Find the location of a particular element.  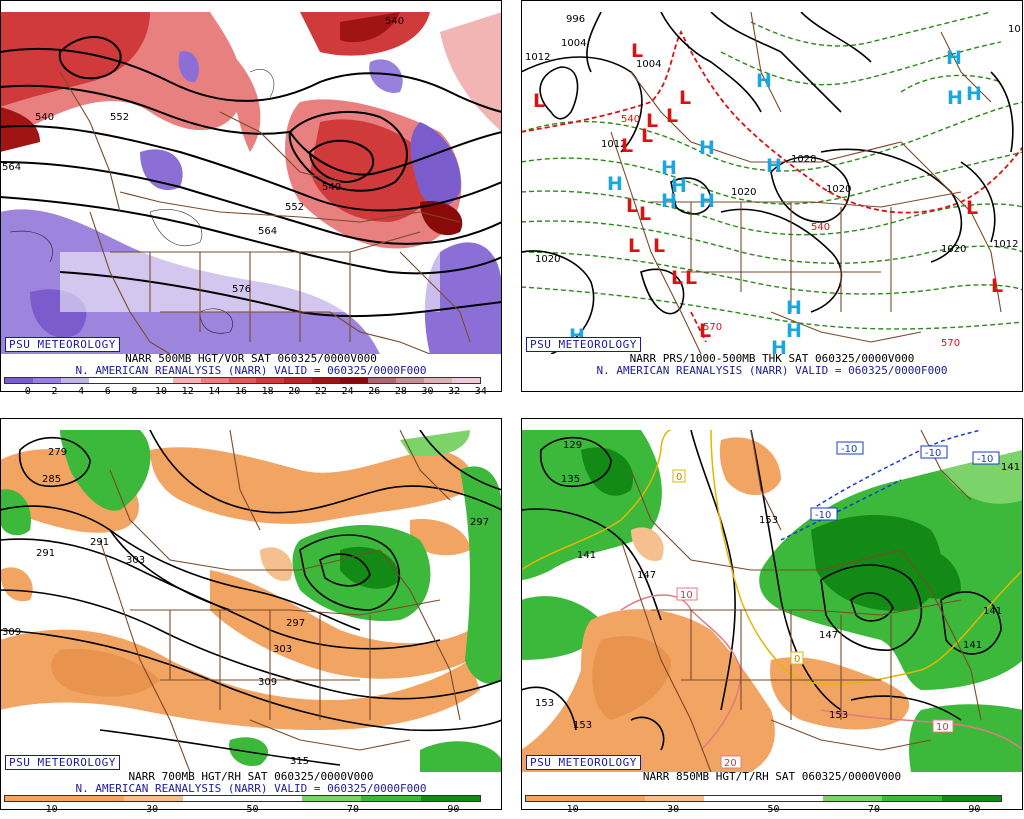

contour-label: 540 is located at coordinates (331, 187).